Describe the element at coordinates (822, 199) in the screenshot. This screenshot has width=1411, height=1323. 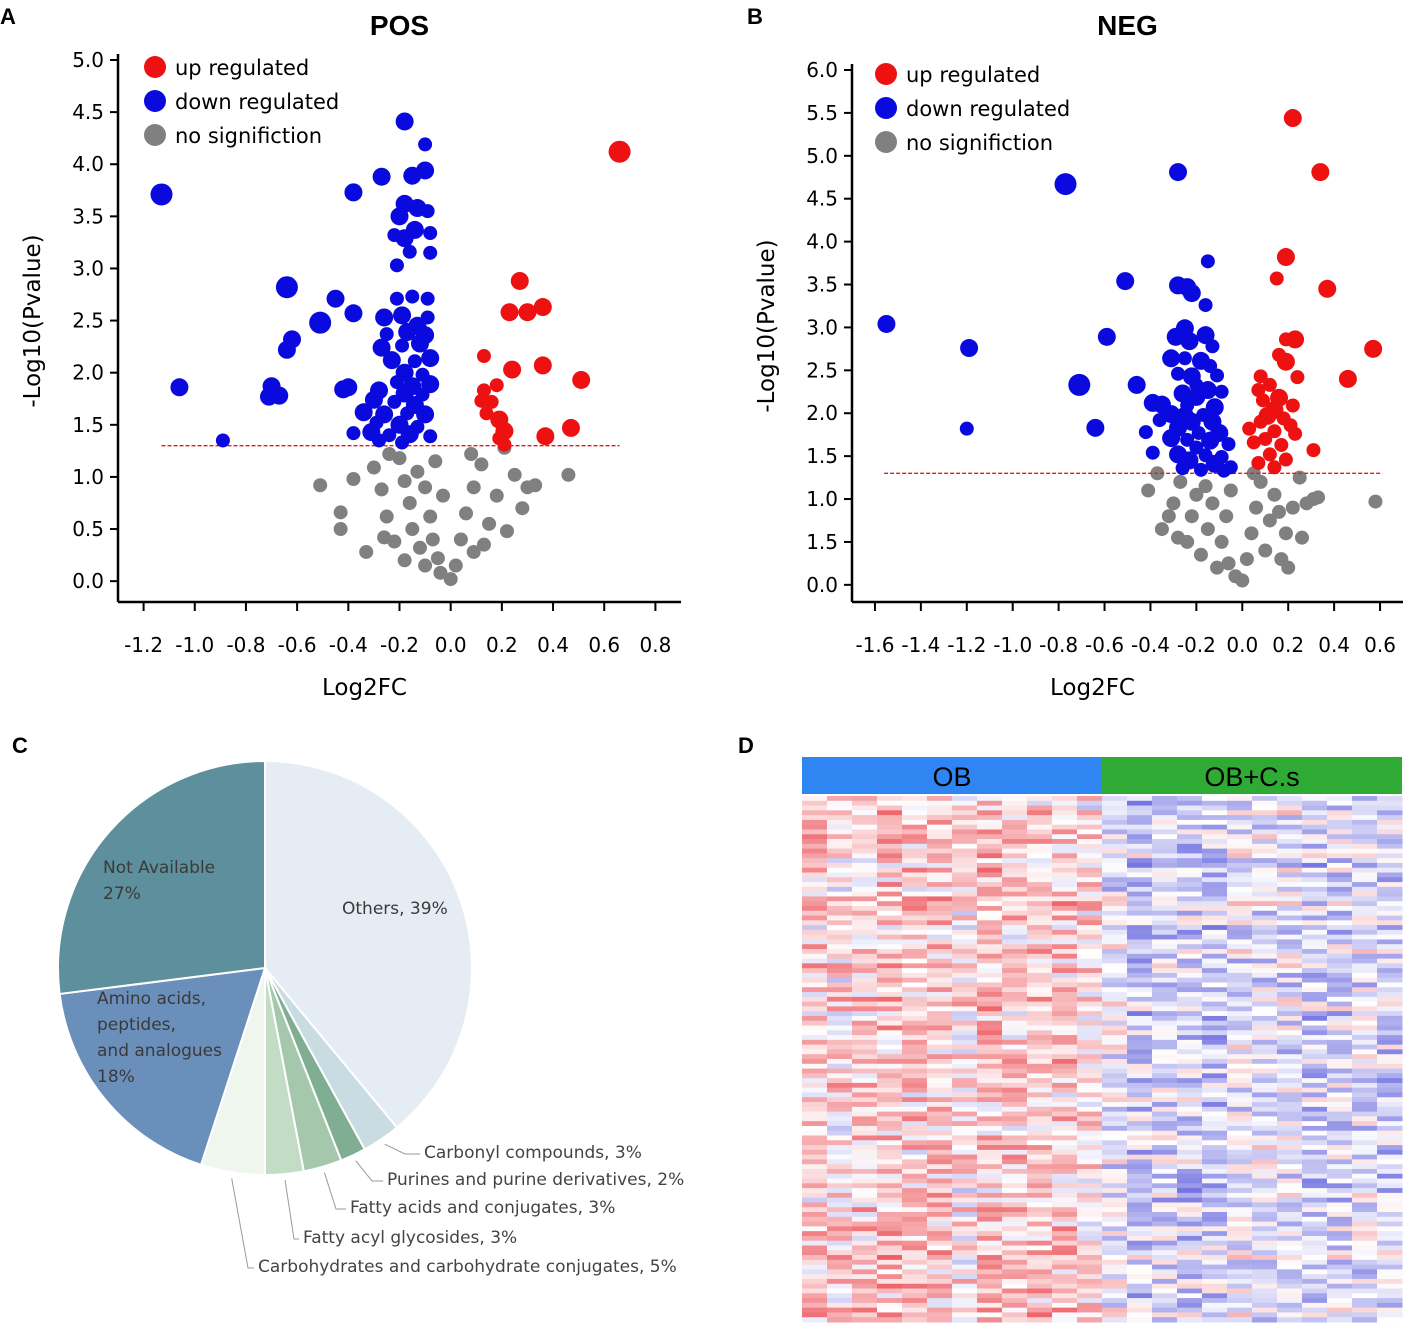
I see `y-tick-label: 4.5` at that location.